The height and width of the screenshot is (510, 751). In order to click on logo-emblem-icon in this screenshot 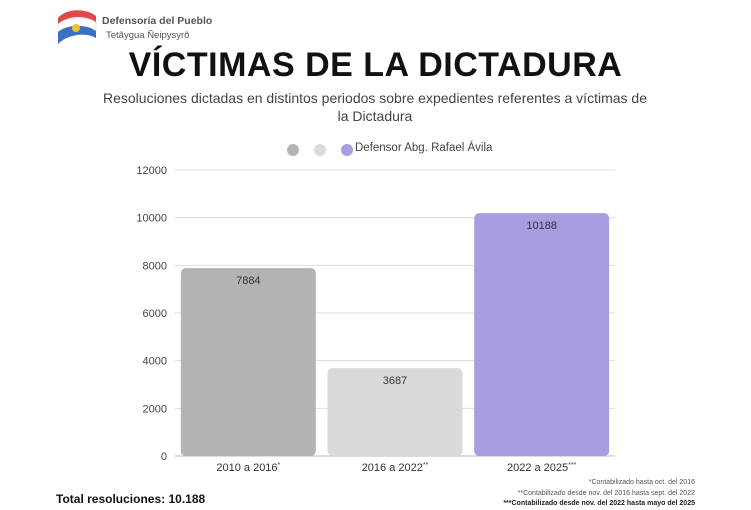, I will do `click(77, 27)`.